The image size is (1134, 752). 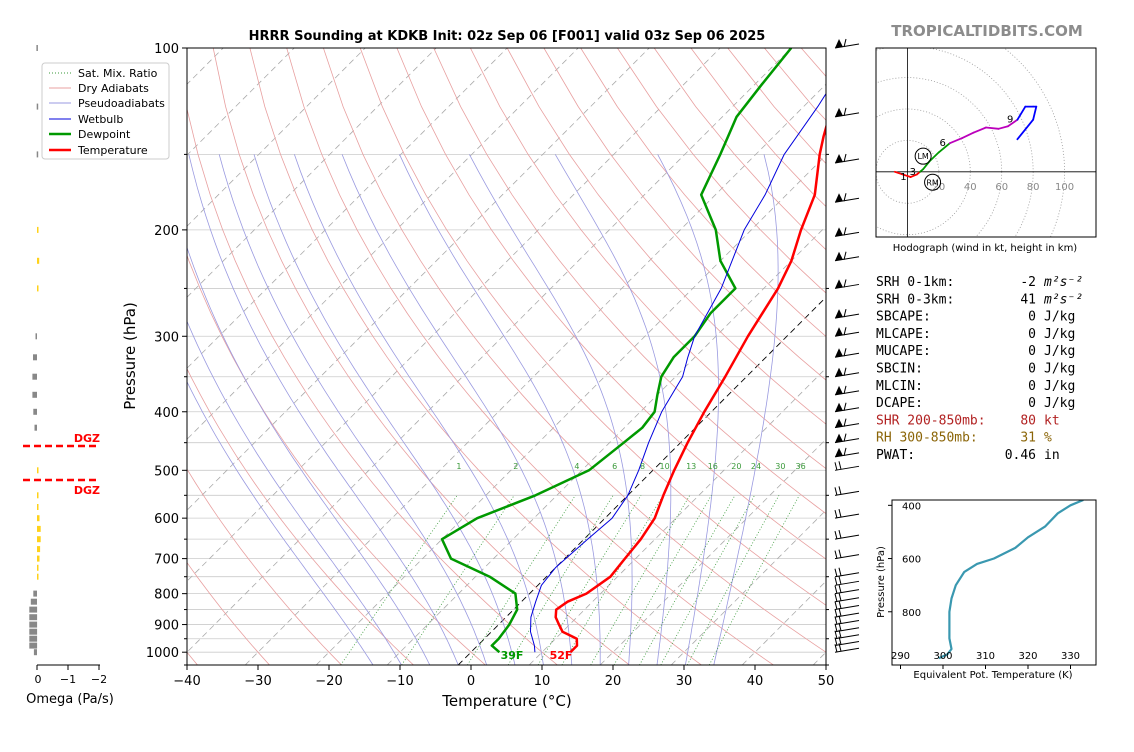 I want to click on mixing-ratio-label: 30, so click(x=780, y=466).